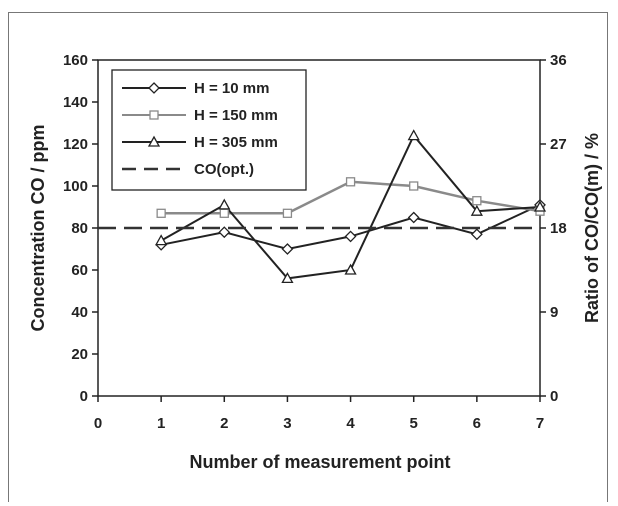  I want to click on y-tick-label: 0, so click(84, 396).